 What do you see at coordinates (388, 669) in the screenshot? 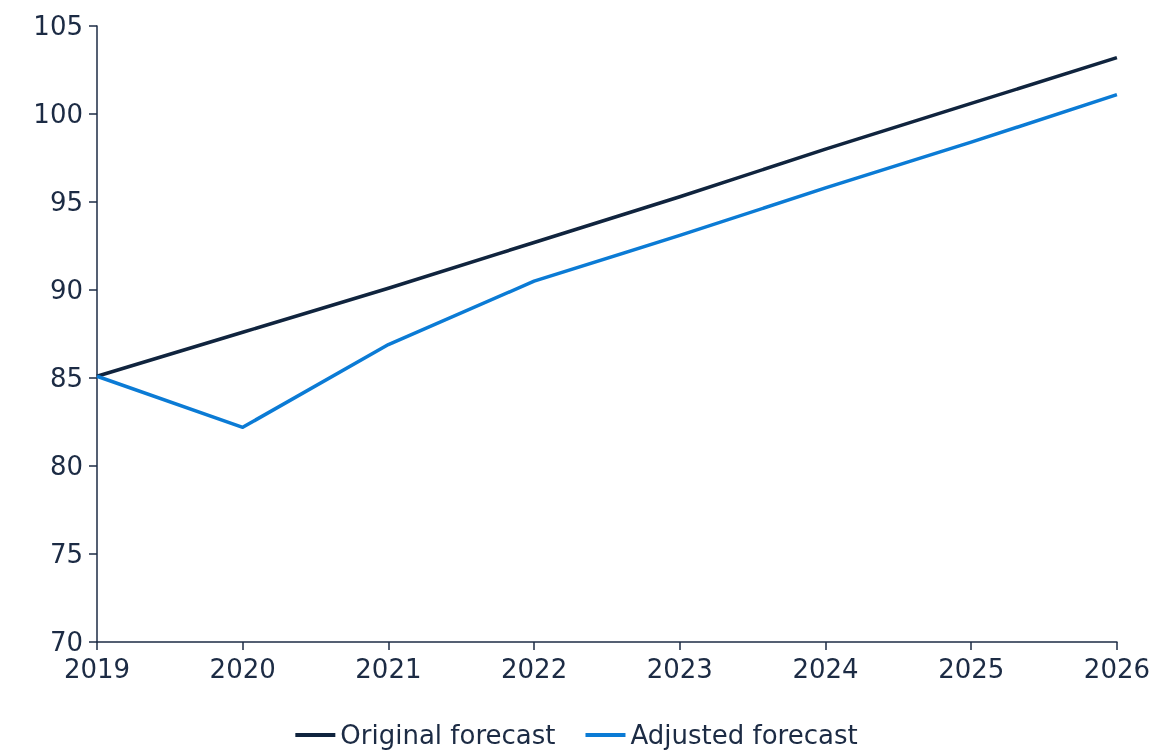
I see `x-tick-label: 2021` at bounding box center [388, 669].